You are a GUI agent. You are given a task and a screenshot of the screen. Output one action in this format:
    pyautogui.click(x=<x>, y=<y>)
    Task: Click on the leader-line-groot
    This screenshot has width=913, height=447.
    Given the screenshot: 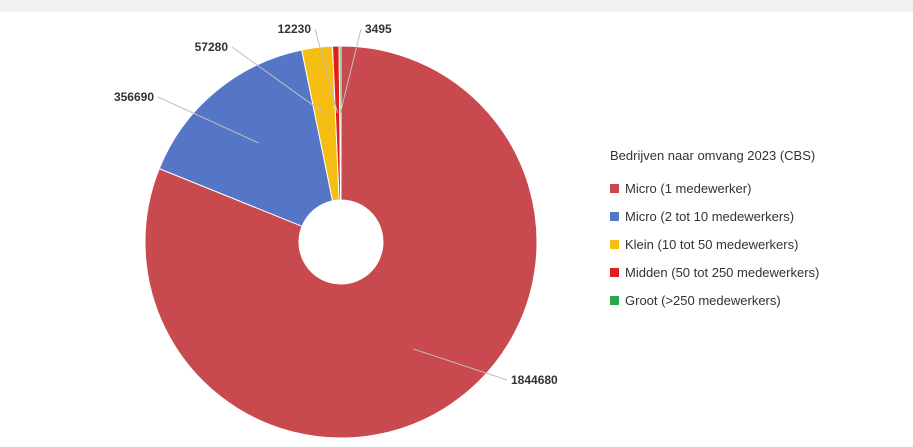 What is the action you would take?
    pyautogui.click(x=350, y=71)
    